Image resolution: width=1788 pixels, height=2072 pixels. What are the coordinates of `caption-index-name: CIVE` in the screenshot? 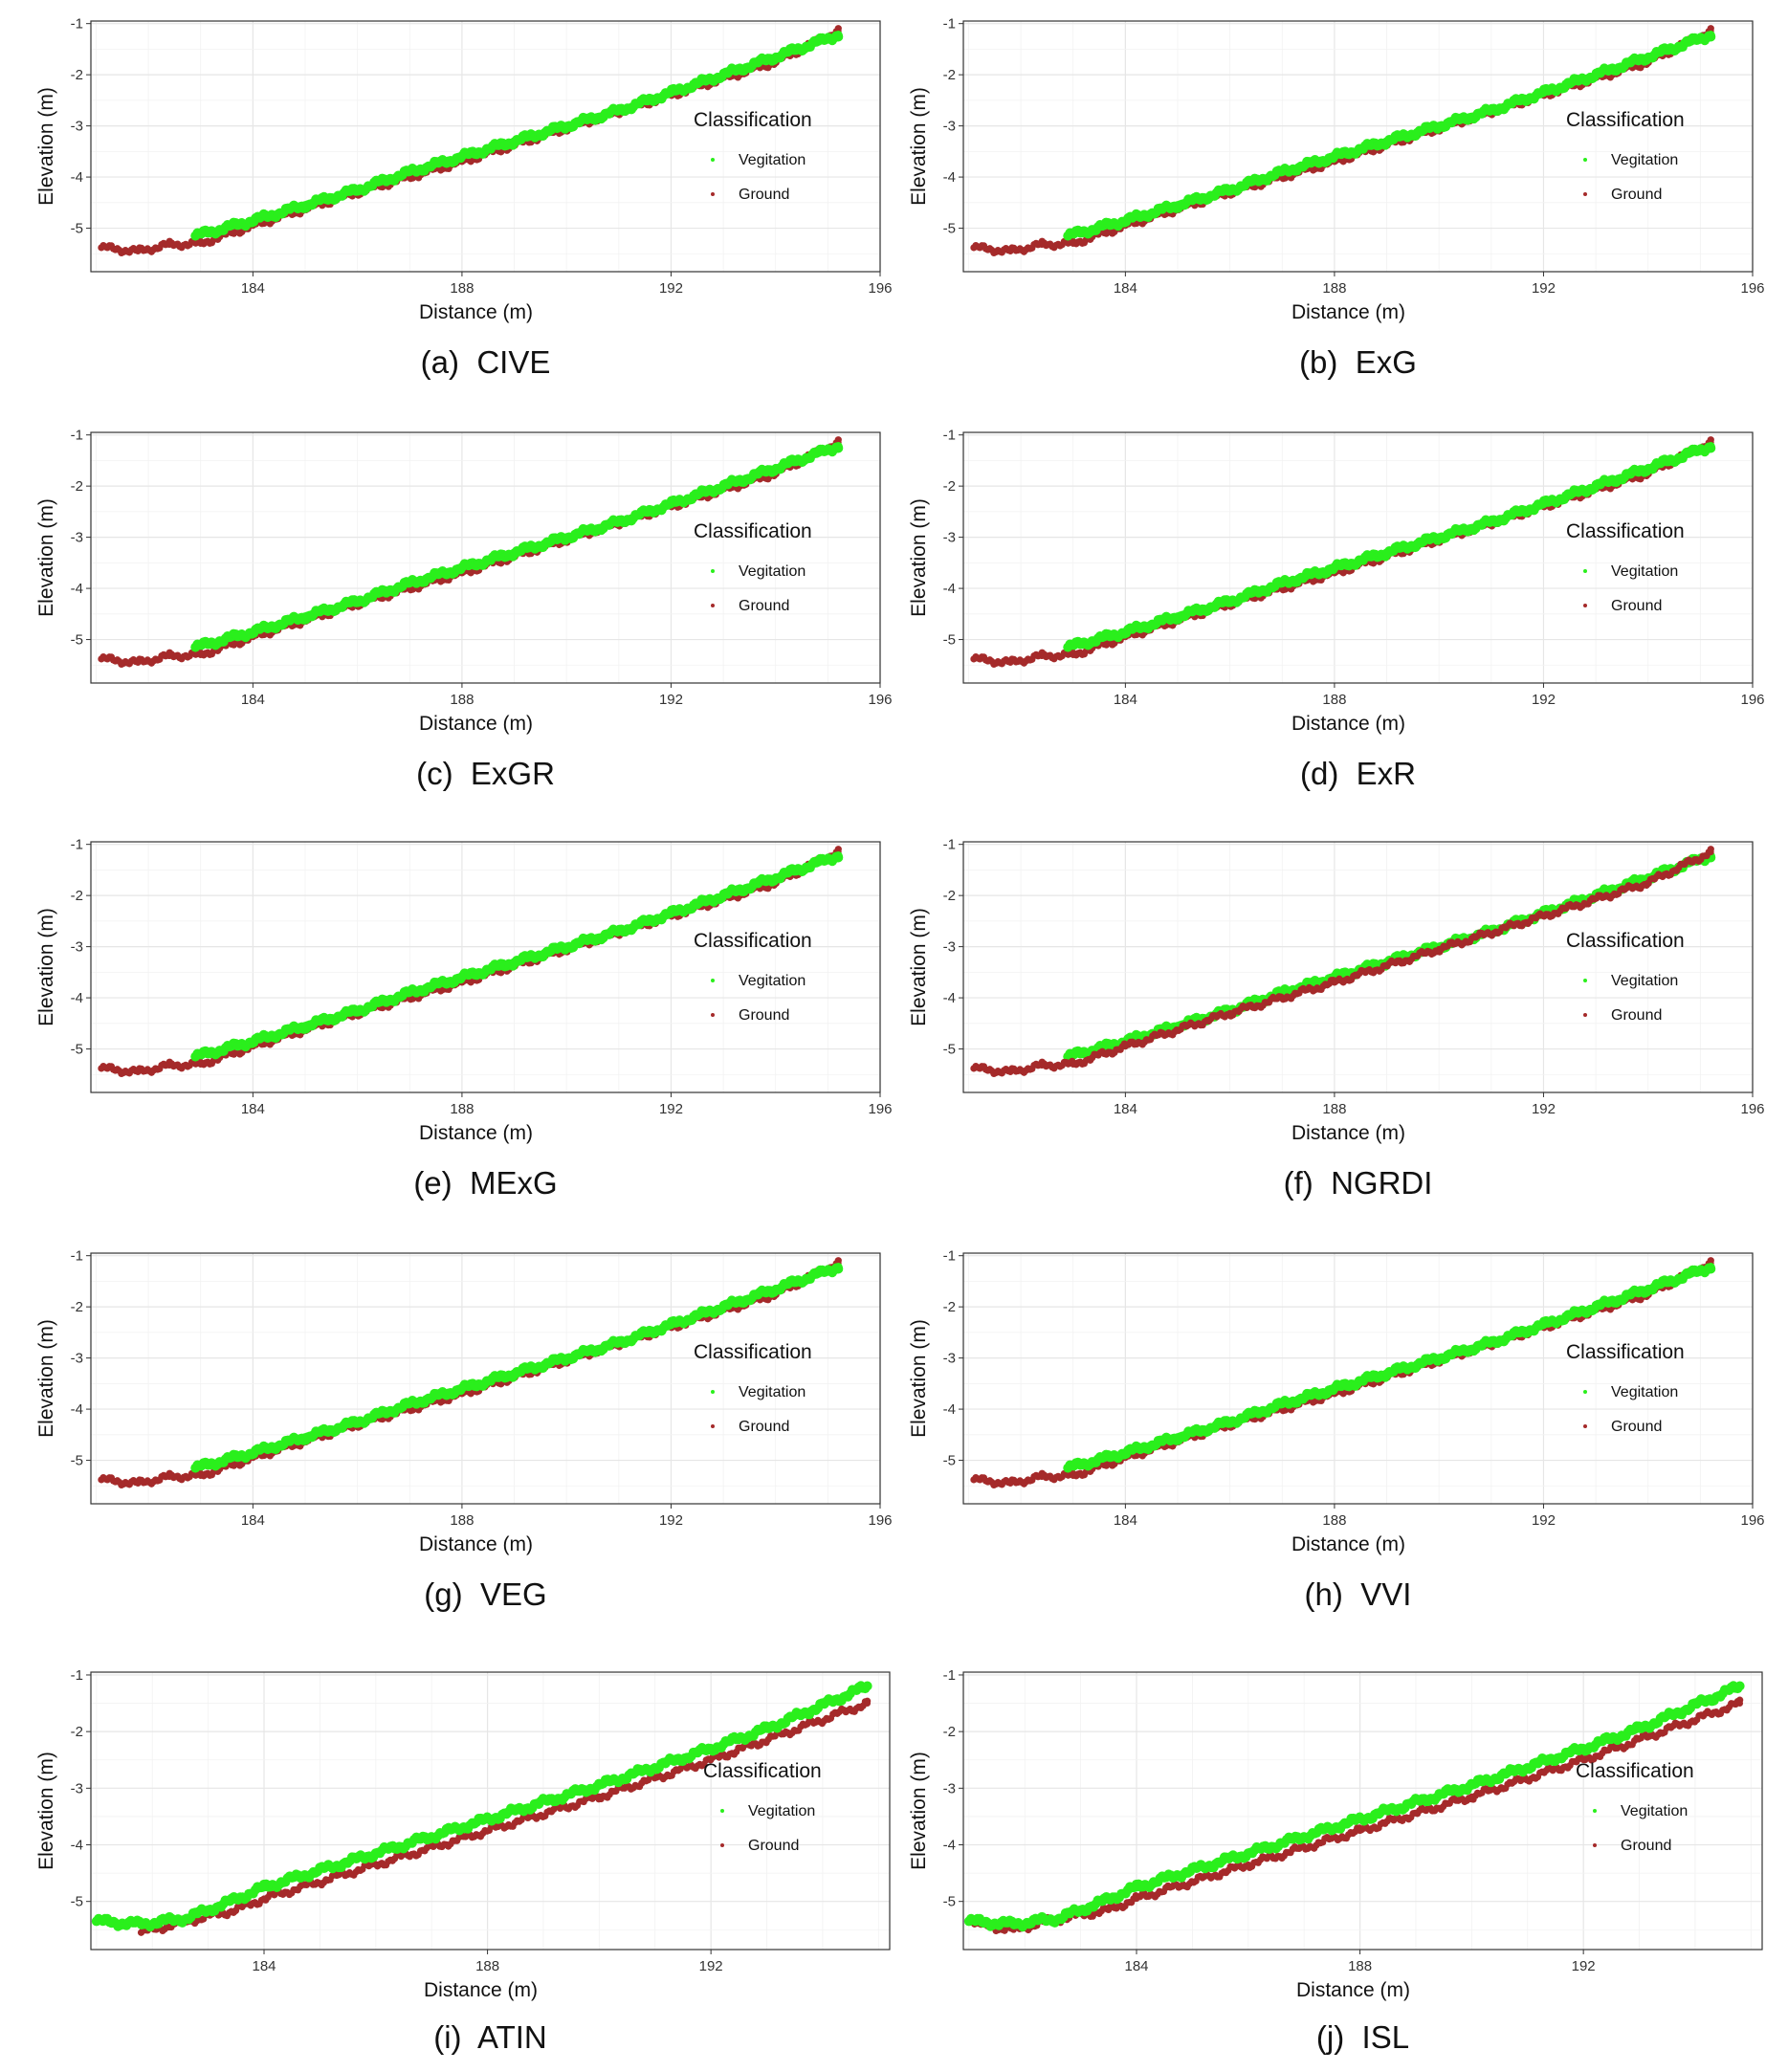 It's located at (513, 362).